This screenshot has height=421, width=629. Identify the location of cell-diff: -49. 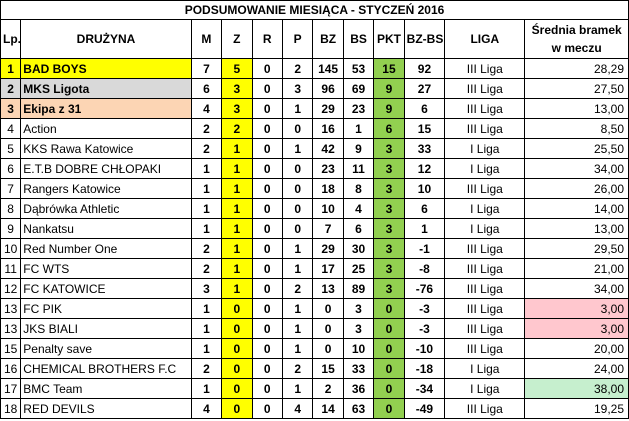
(424, 408).